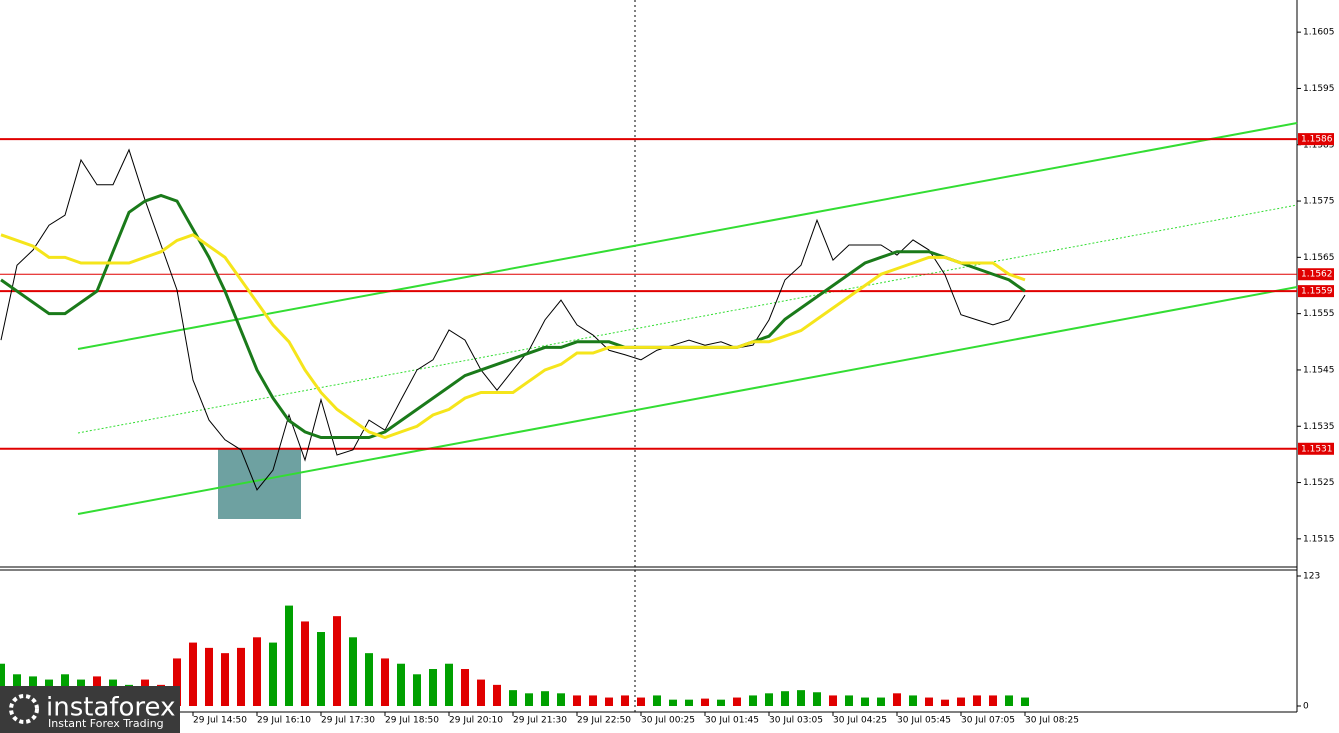 This screenshot has width=1339, height=733. I want to click on volume-tick-label: 123, so click(1311, 577).